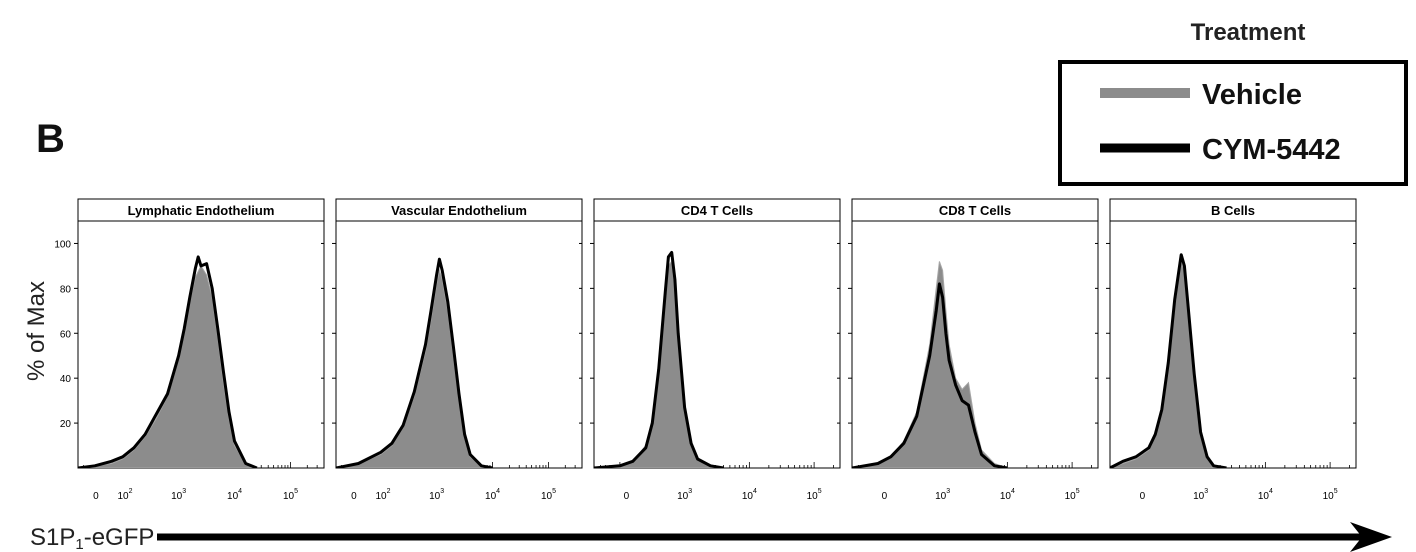 This screenshot has height=552, width=1416. Describe the element at coordinates (52, 537) in the screenshot. I see `x-axis-label-main: S1P` at that location.